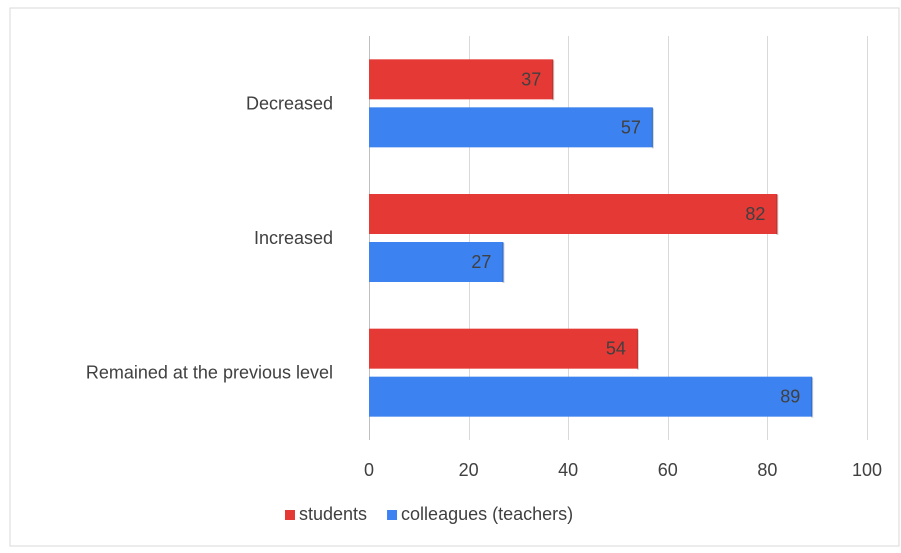 This screenshot has width=901, height=553. What do you see at coordinates (777, 215) in the screenshot?
I see `bar-shadow-students-increased` at bounding box center [777, 215].